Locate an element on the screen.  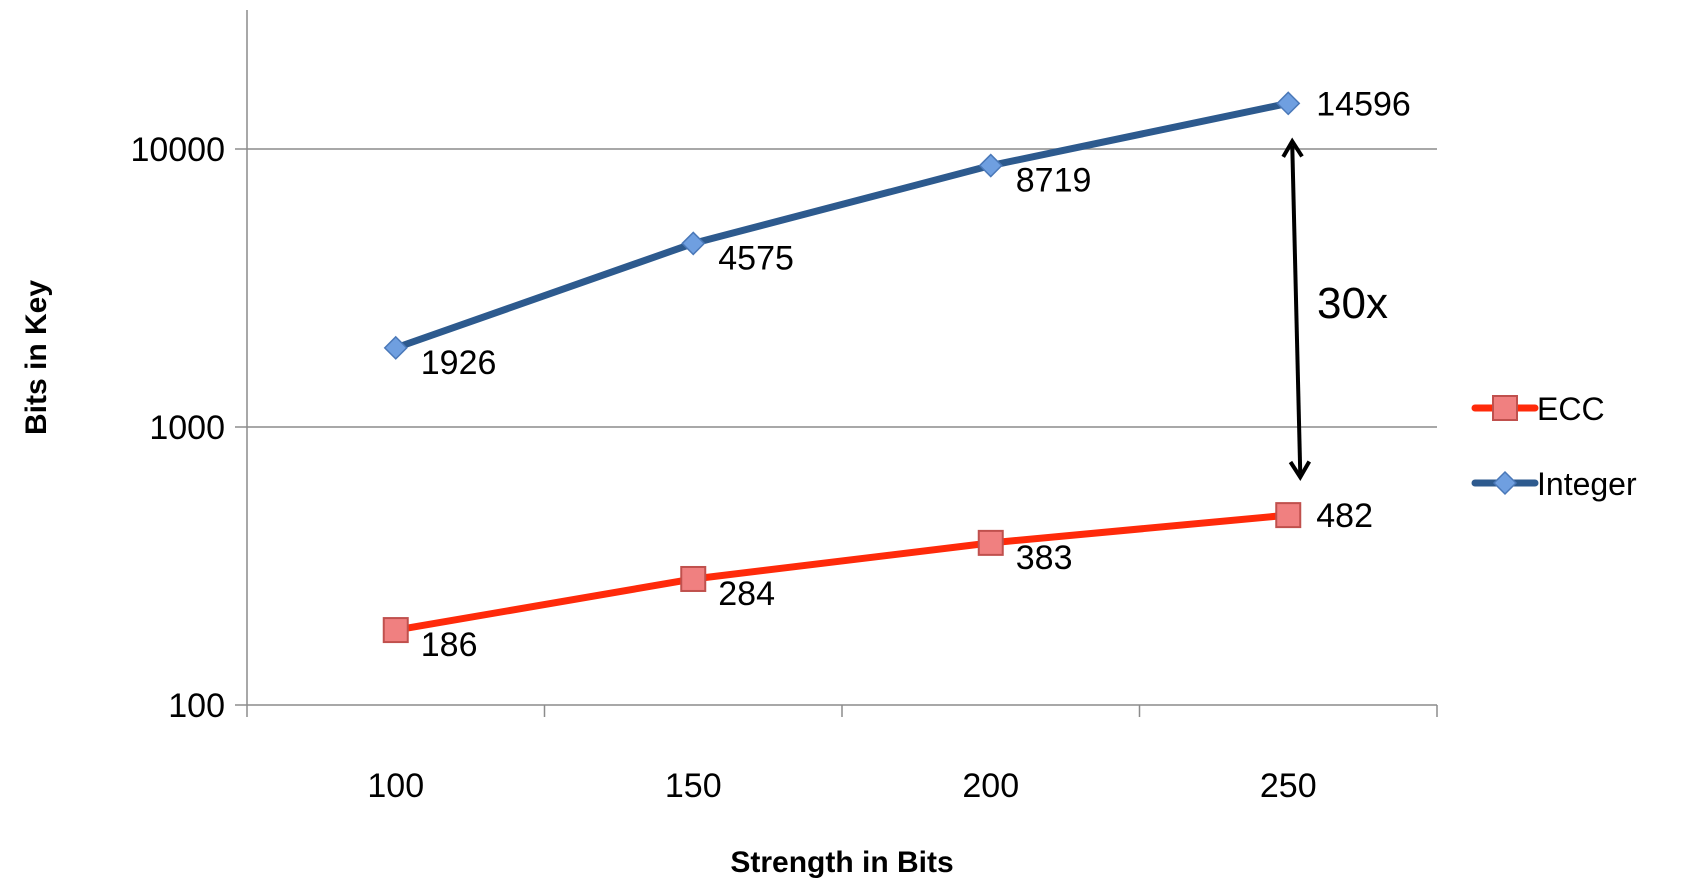
data-label-integer: 8719 is located at coordinates (1054, 181).